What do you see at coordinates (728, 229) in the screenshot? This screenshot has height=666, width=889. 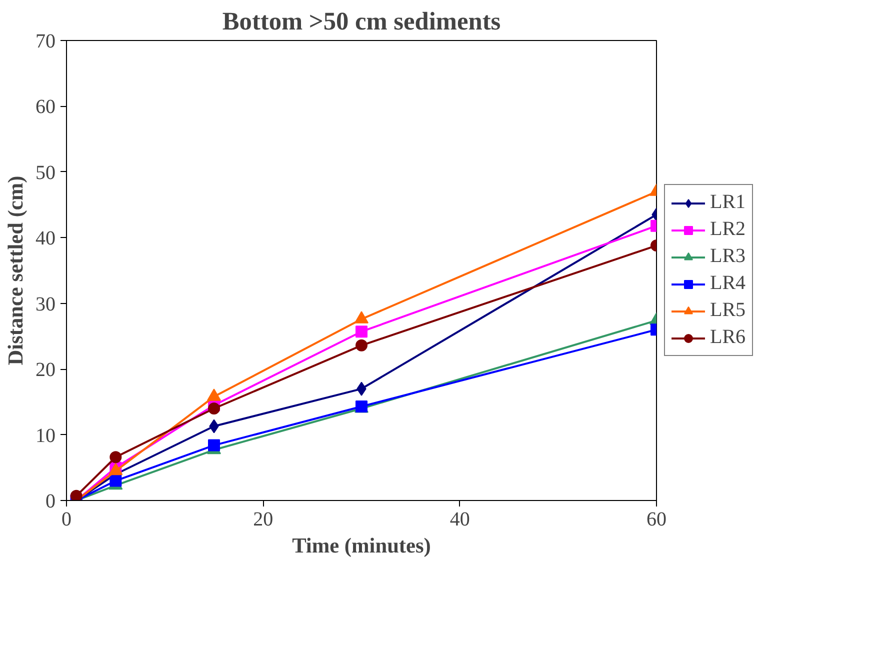 I see `legend-label: LR2` at bounding box center [728, 229].